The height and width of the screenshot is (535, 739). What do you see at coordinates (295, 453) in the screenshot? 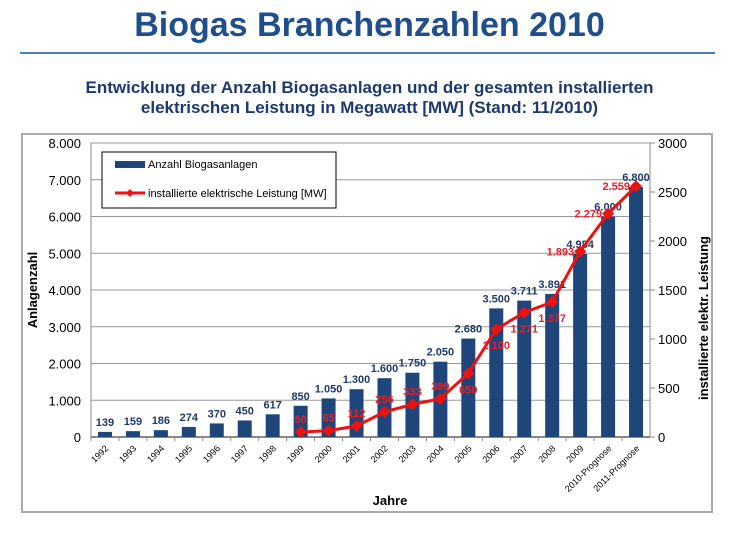
I see `x-tick-label: 1999` at bounding box center [295, 453].